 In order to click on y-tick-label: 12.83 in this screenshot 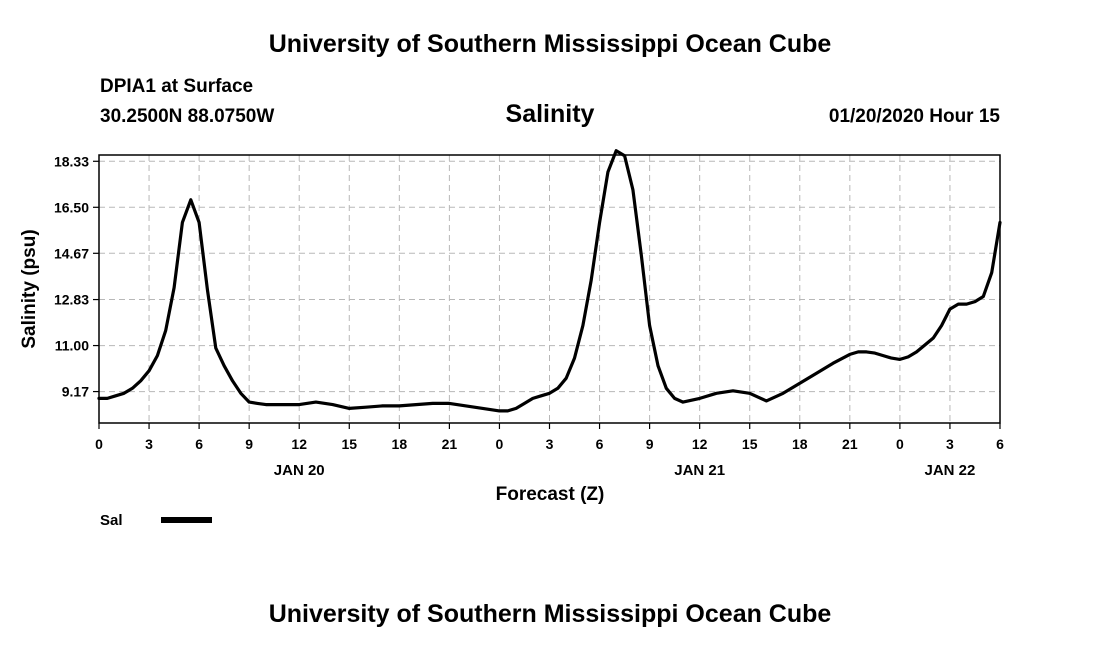, I will do `click(71, 300)`.